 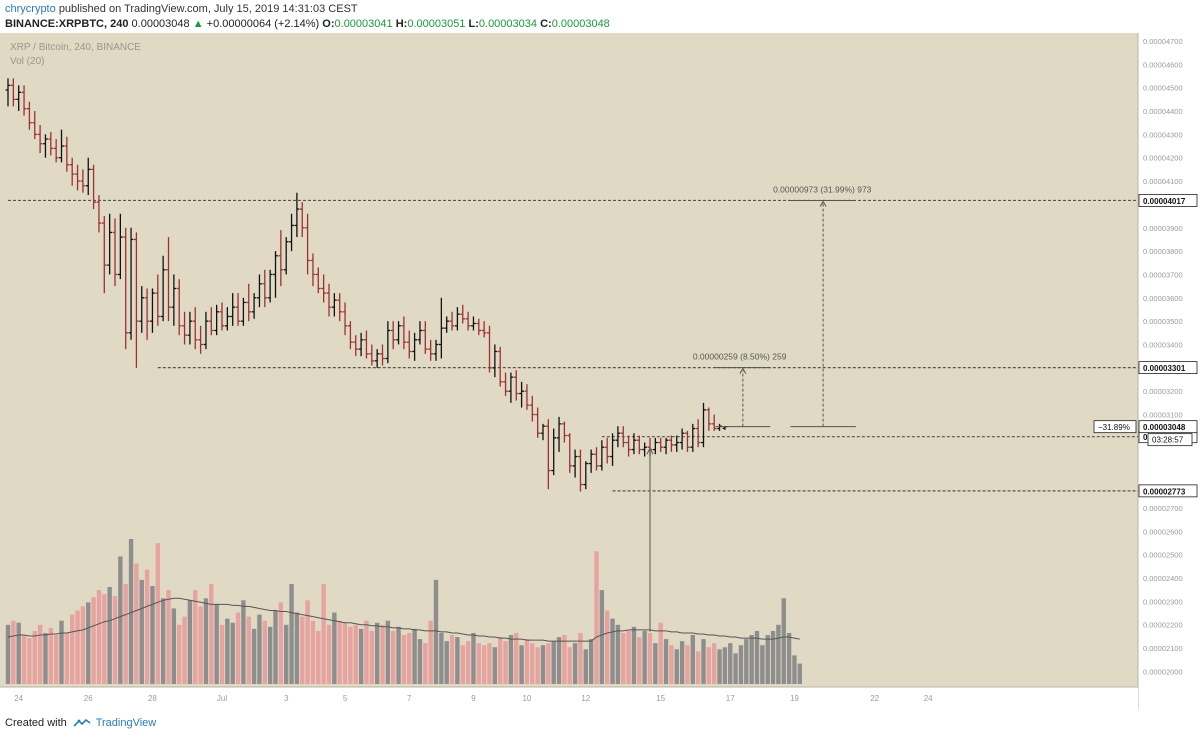 I want to click on low-value: 0.00003034, so click(x=508, y=24).